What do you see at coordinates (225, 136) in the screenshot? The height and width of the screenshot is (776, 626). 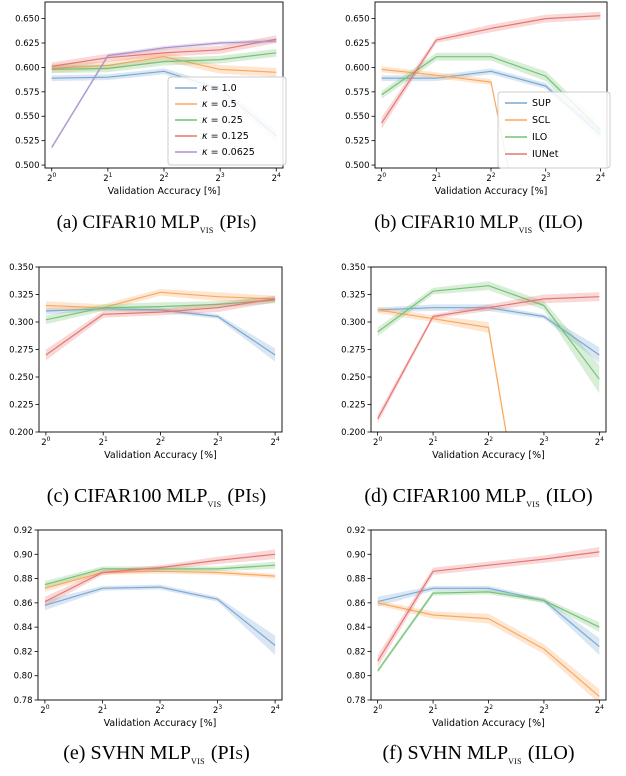 I see `legend-label: κ = 0.125` at bounding box center [225, 136].